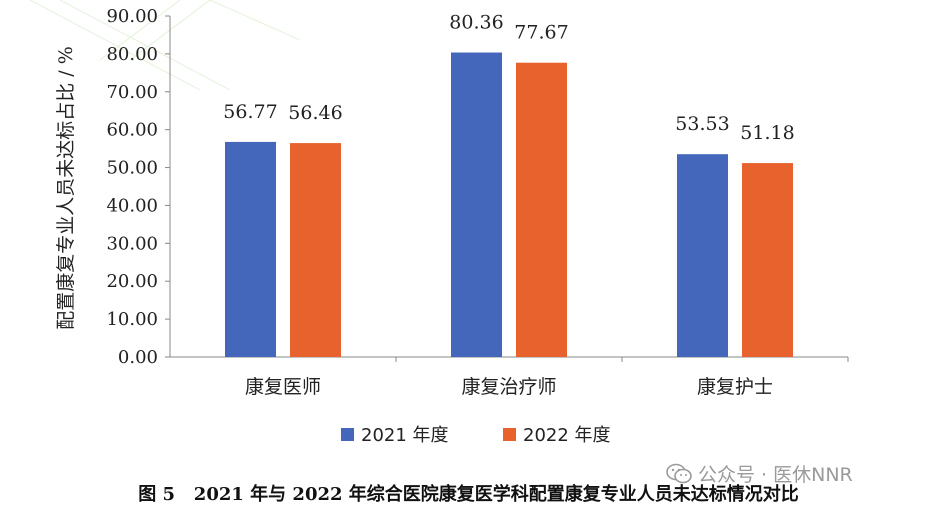  I want to click on legend-item-2021: 2021 年度, so click(395, 434).